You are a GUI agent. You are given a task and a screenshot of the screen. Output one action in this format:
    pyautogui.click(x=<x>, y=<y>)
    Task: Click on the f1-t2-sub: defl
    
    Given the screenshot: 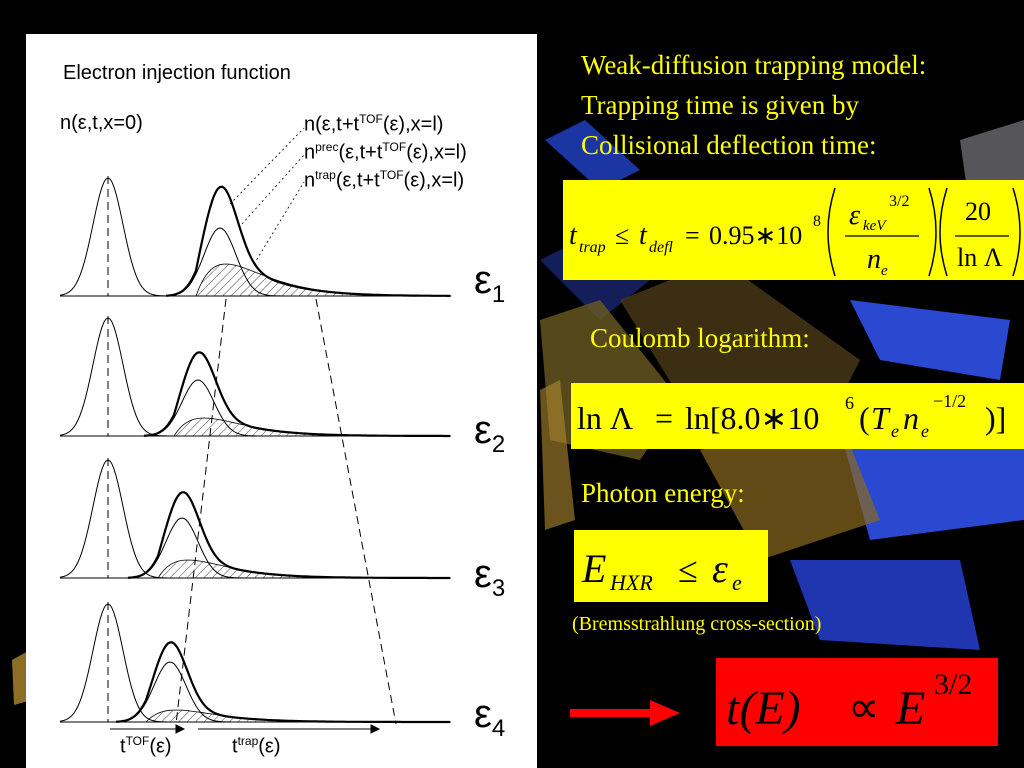 What is the action you would take?
    pyautogui.click(x=661, y=247)
    